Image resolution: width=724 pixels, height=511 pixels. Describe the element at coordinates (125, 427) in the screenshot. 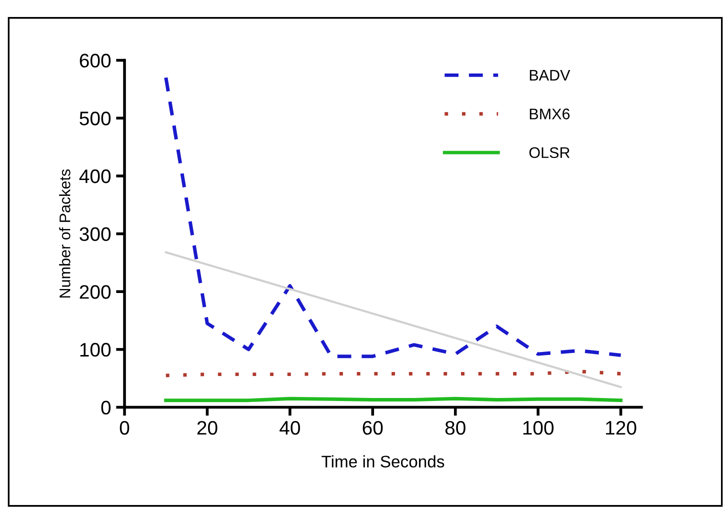

I see `x-tick-label: 0` at that location.